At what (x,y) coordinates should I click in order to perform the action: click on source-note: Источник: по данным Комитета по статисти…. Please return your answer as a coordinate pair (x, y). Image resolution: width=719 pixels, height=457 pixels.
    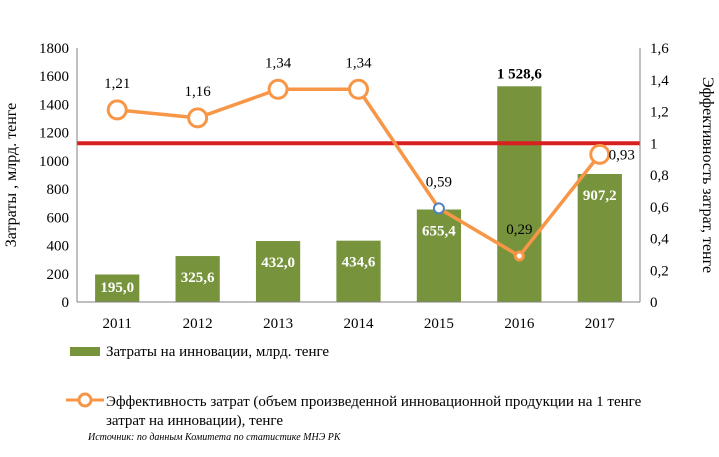
    Looking at the image, I should click on (214, 437).